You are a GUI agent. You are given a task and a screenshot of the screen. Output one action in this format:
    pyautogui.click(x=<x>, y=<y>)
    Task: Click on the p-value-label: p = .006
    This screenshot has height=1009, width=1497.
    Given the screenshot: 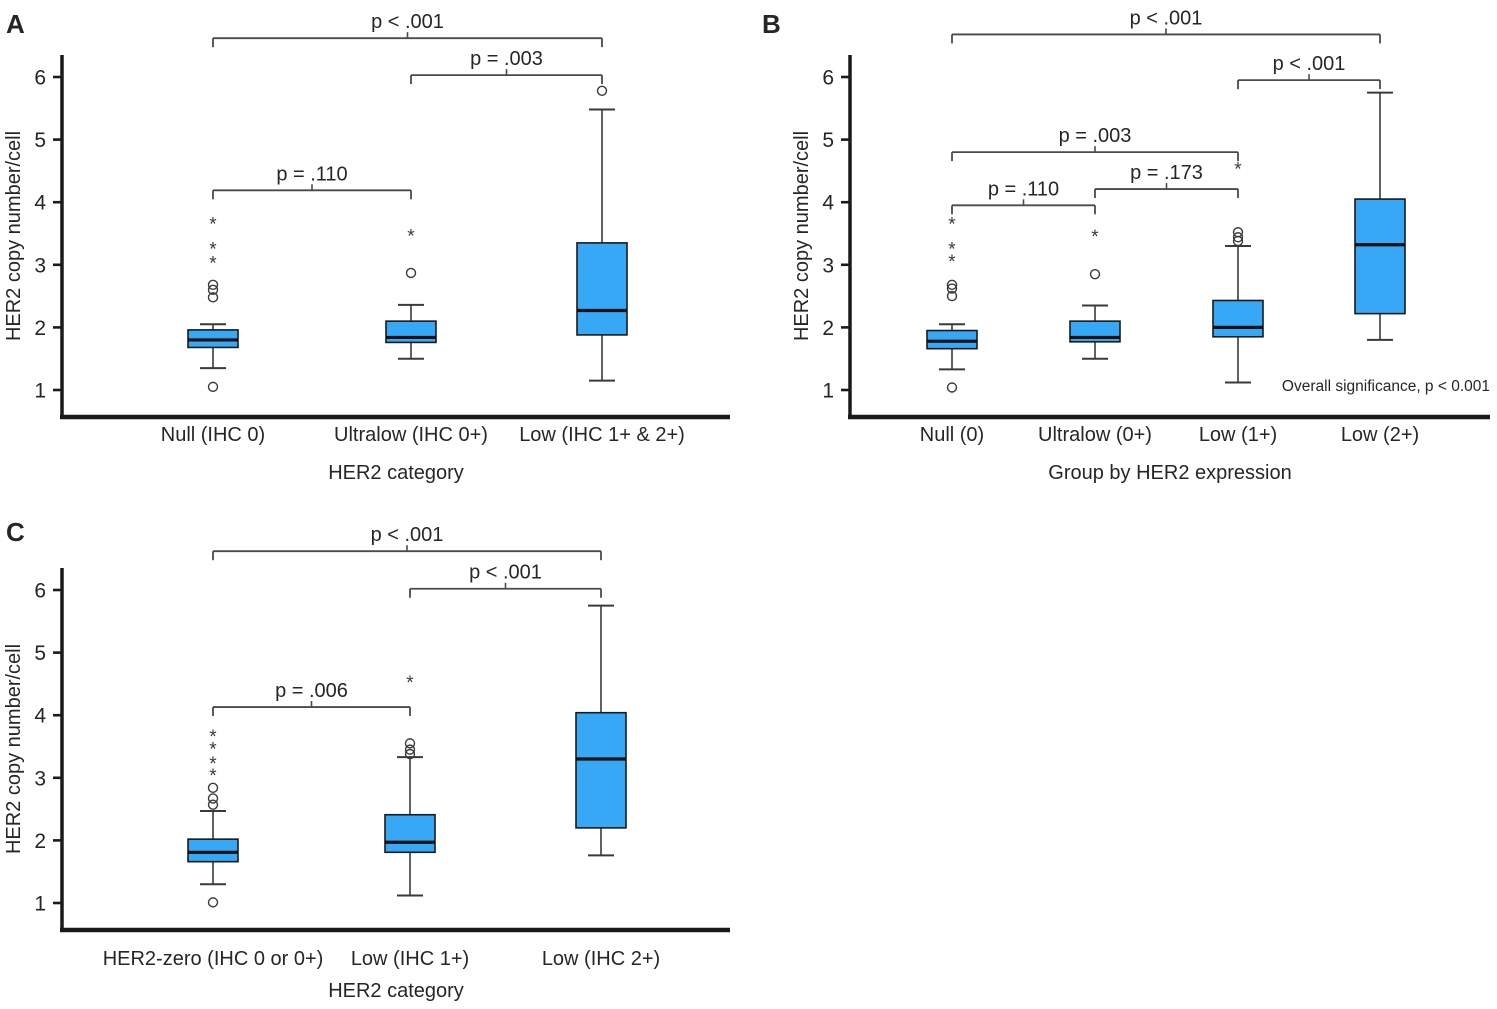 What is the action you would take?
    pyautogui.click(x=311, y=691)
    